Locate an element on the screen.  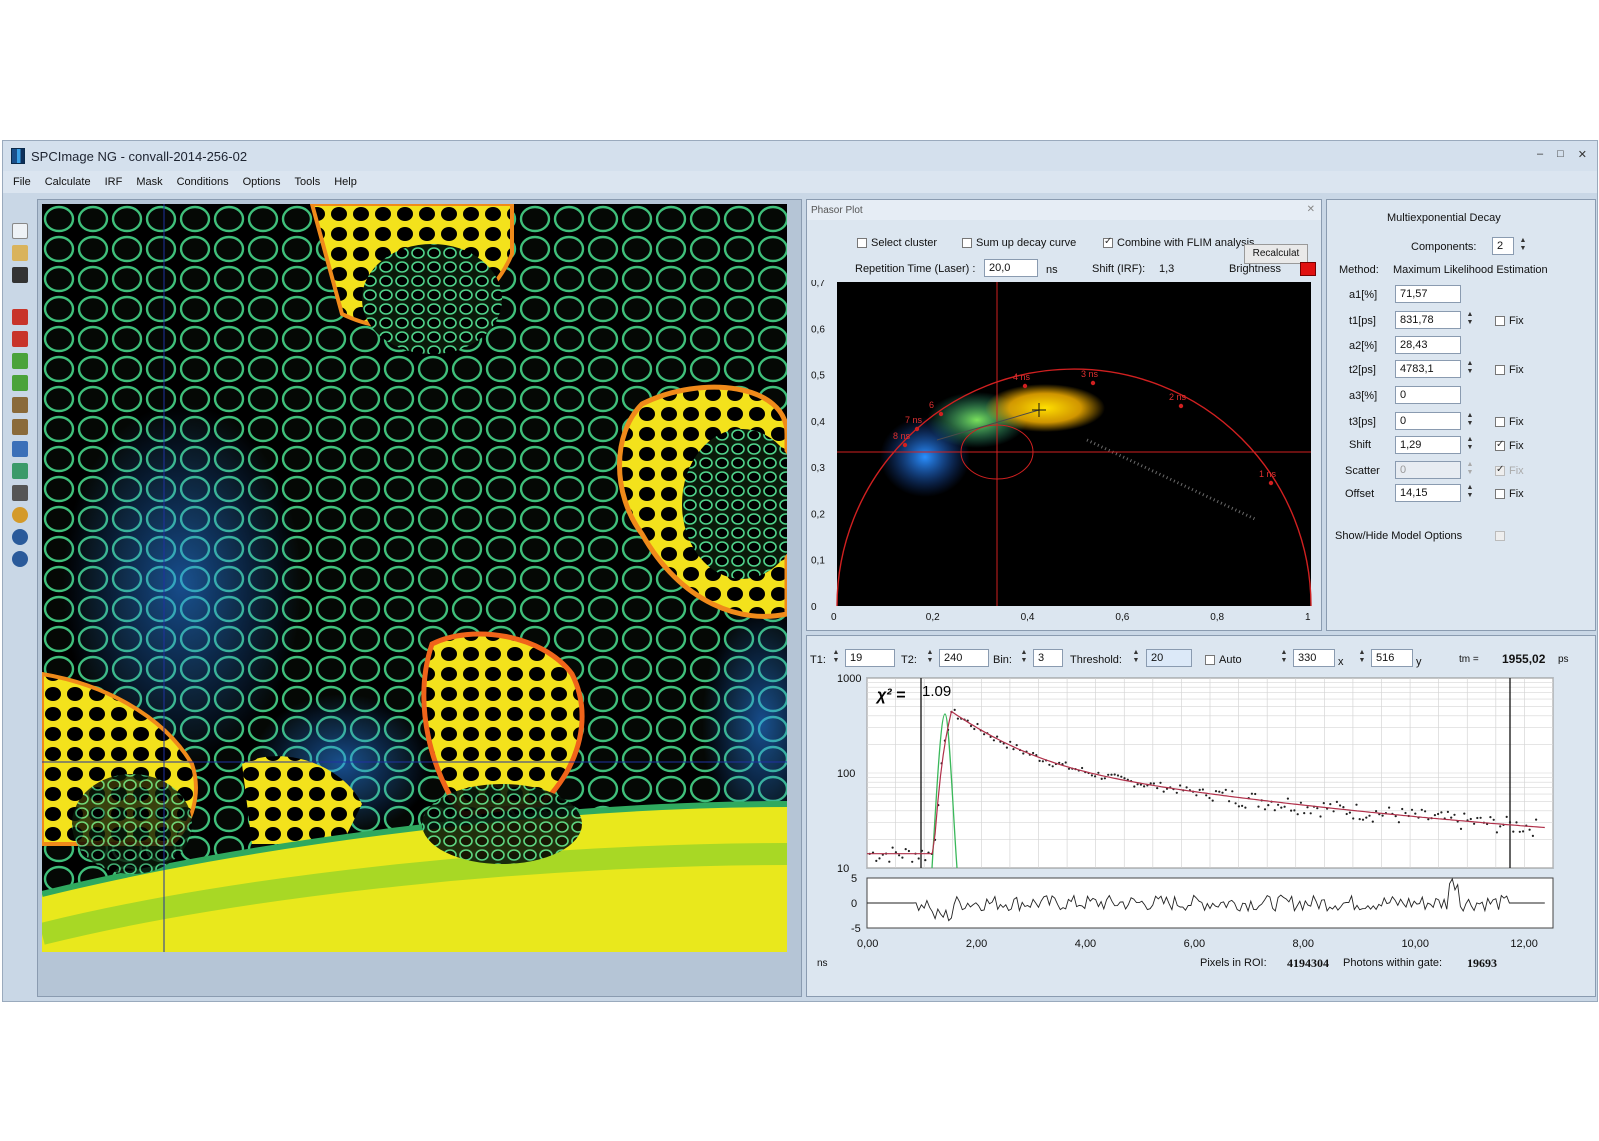
auto-checkbox: Auto is located at coordinates (1223, 660).